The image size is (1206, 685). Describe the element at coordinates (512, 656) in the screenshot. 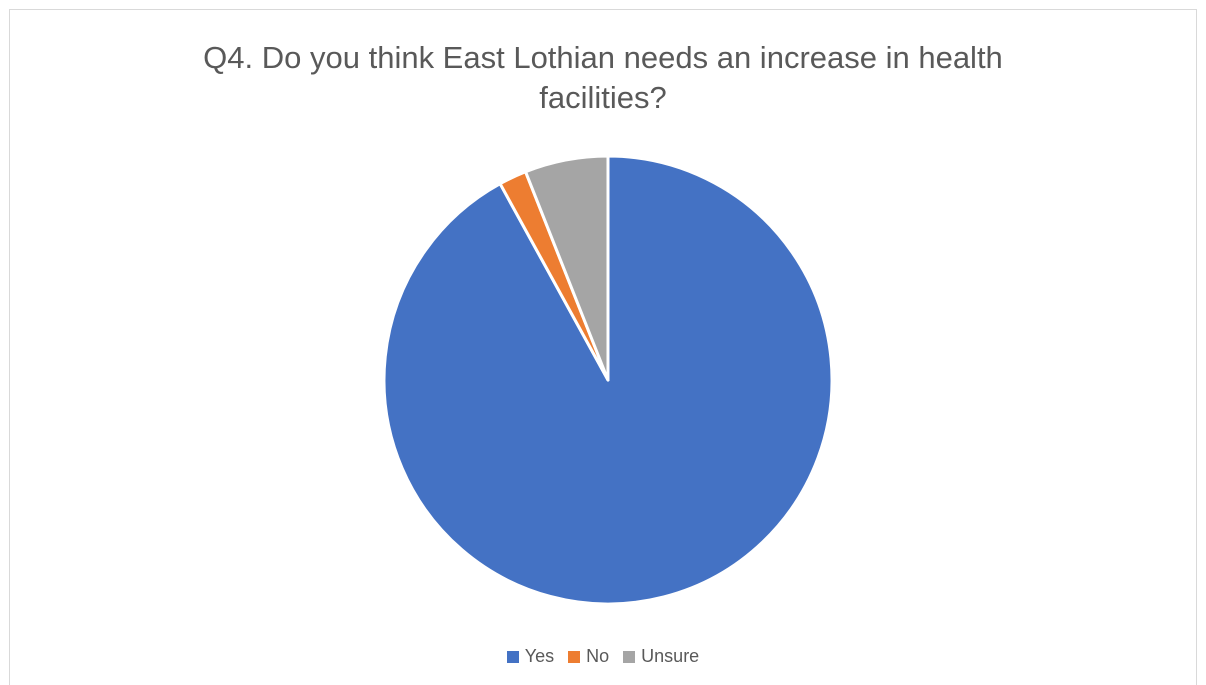

I see `legend-swatch-yes` at that location.